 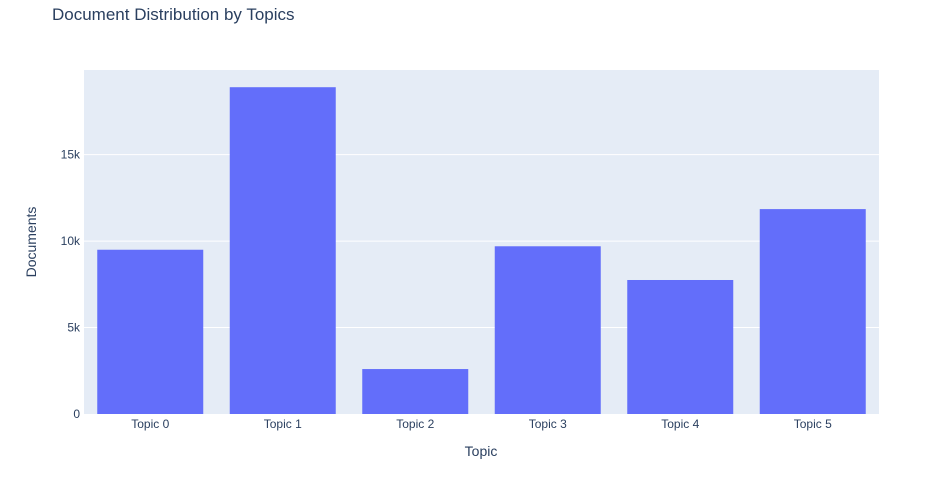 What do you see at coordinates (813, 424) in the screenshot?
I see `x-tick-label: Topic 5` at bounding box center [813, 424].